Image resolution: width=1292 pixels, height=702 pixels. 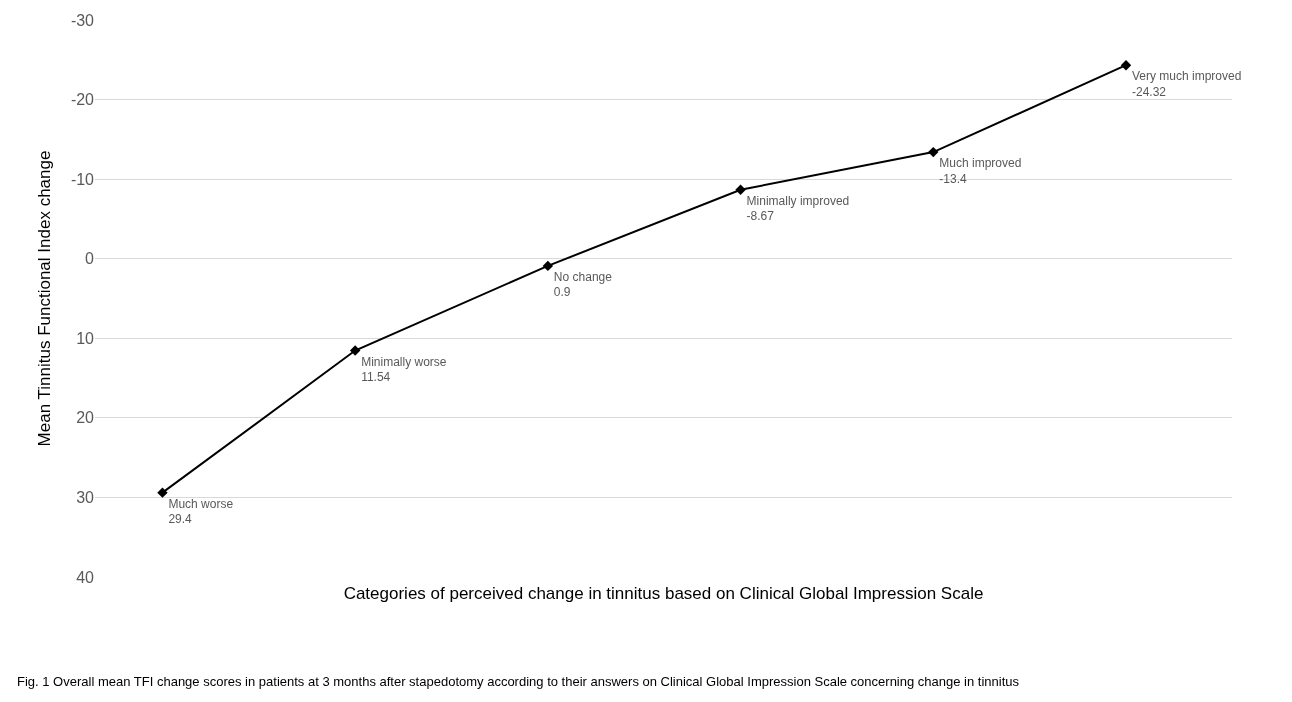 I want to click on data-label: 29.4, so click(x=180, y=519).